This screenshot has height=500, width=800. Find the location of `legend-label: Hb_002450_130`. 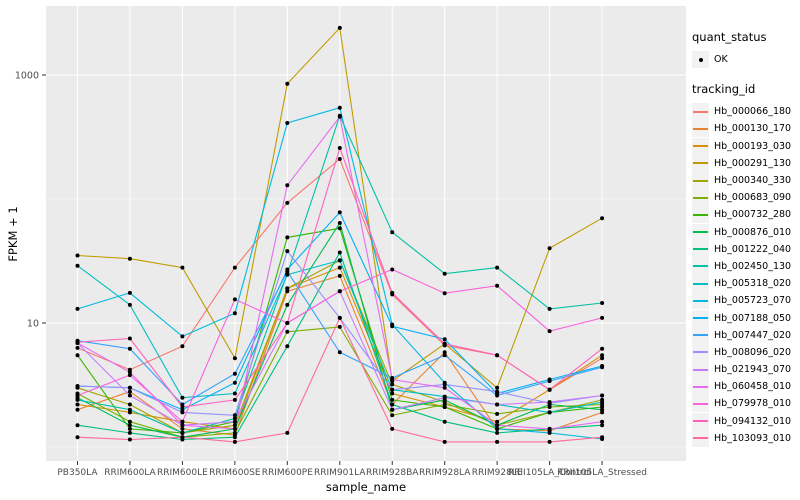

legend-label: Hb_002450_130 is located at coordinates (753, 266).